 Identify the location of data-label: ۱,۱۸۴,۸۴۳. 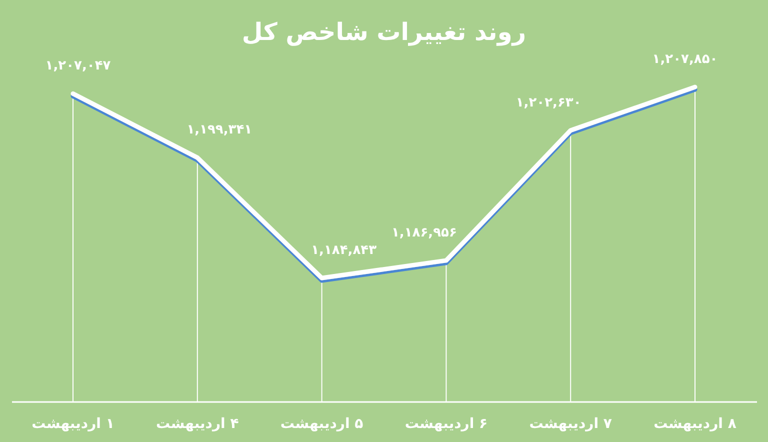
(344, 250).